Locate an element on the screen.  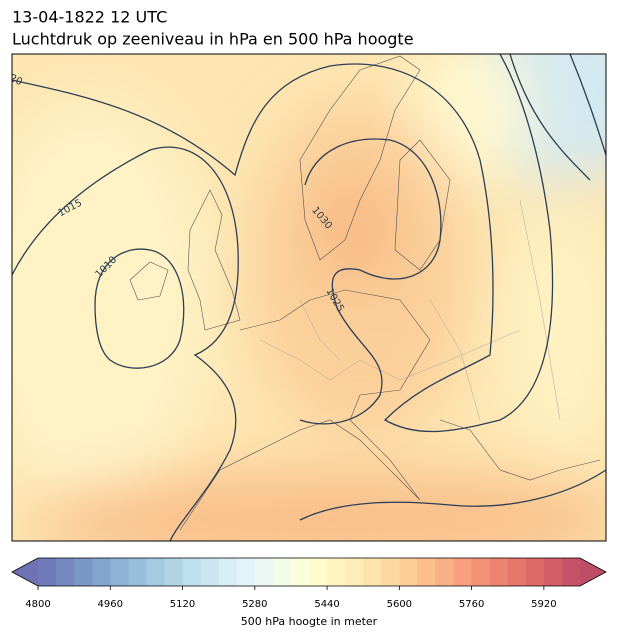
colorbar-tick-label: 4800 is located at coordinates (37, 604).